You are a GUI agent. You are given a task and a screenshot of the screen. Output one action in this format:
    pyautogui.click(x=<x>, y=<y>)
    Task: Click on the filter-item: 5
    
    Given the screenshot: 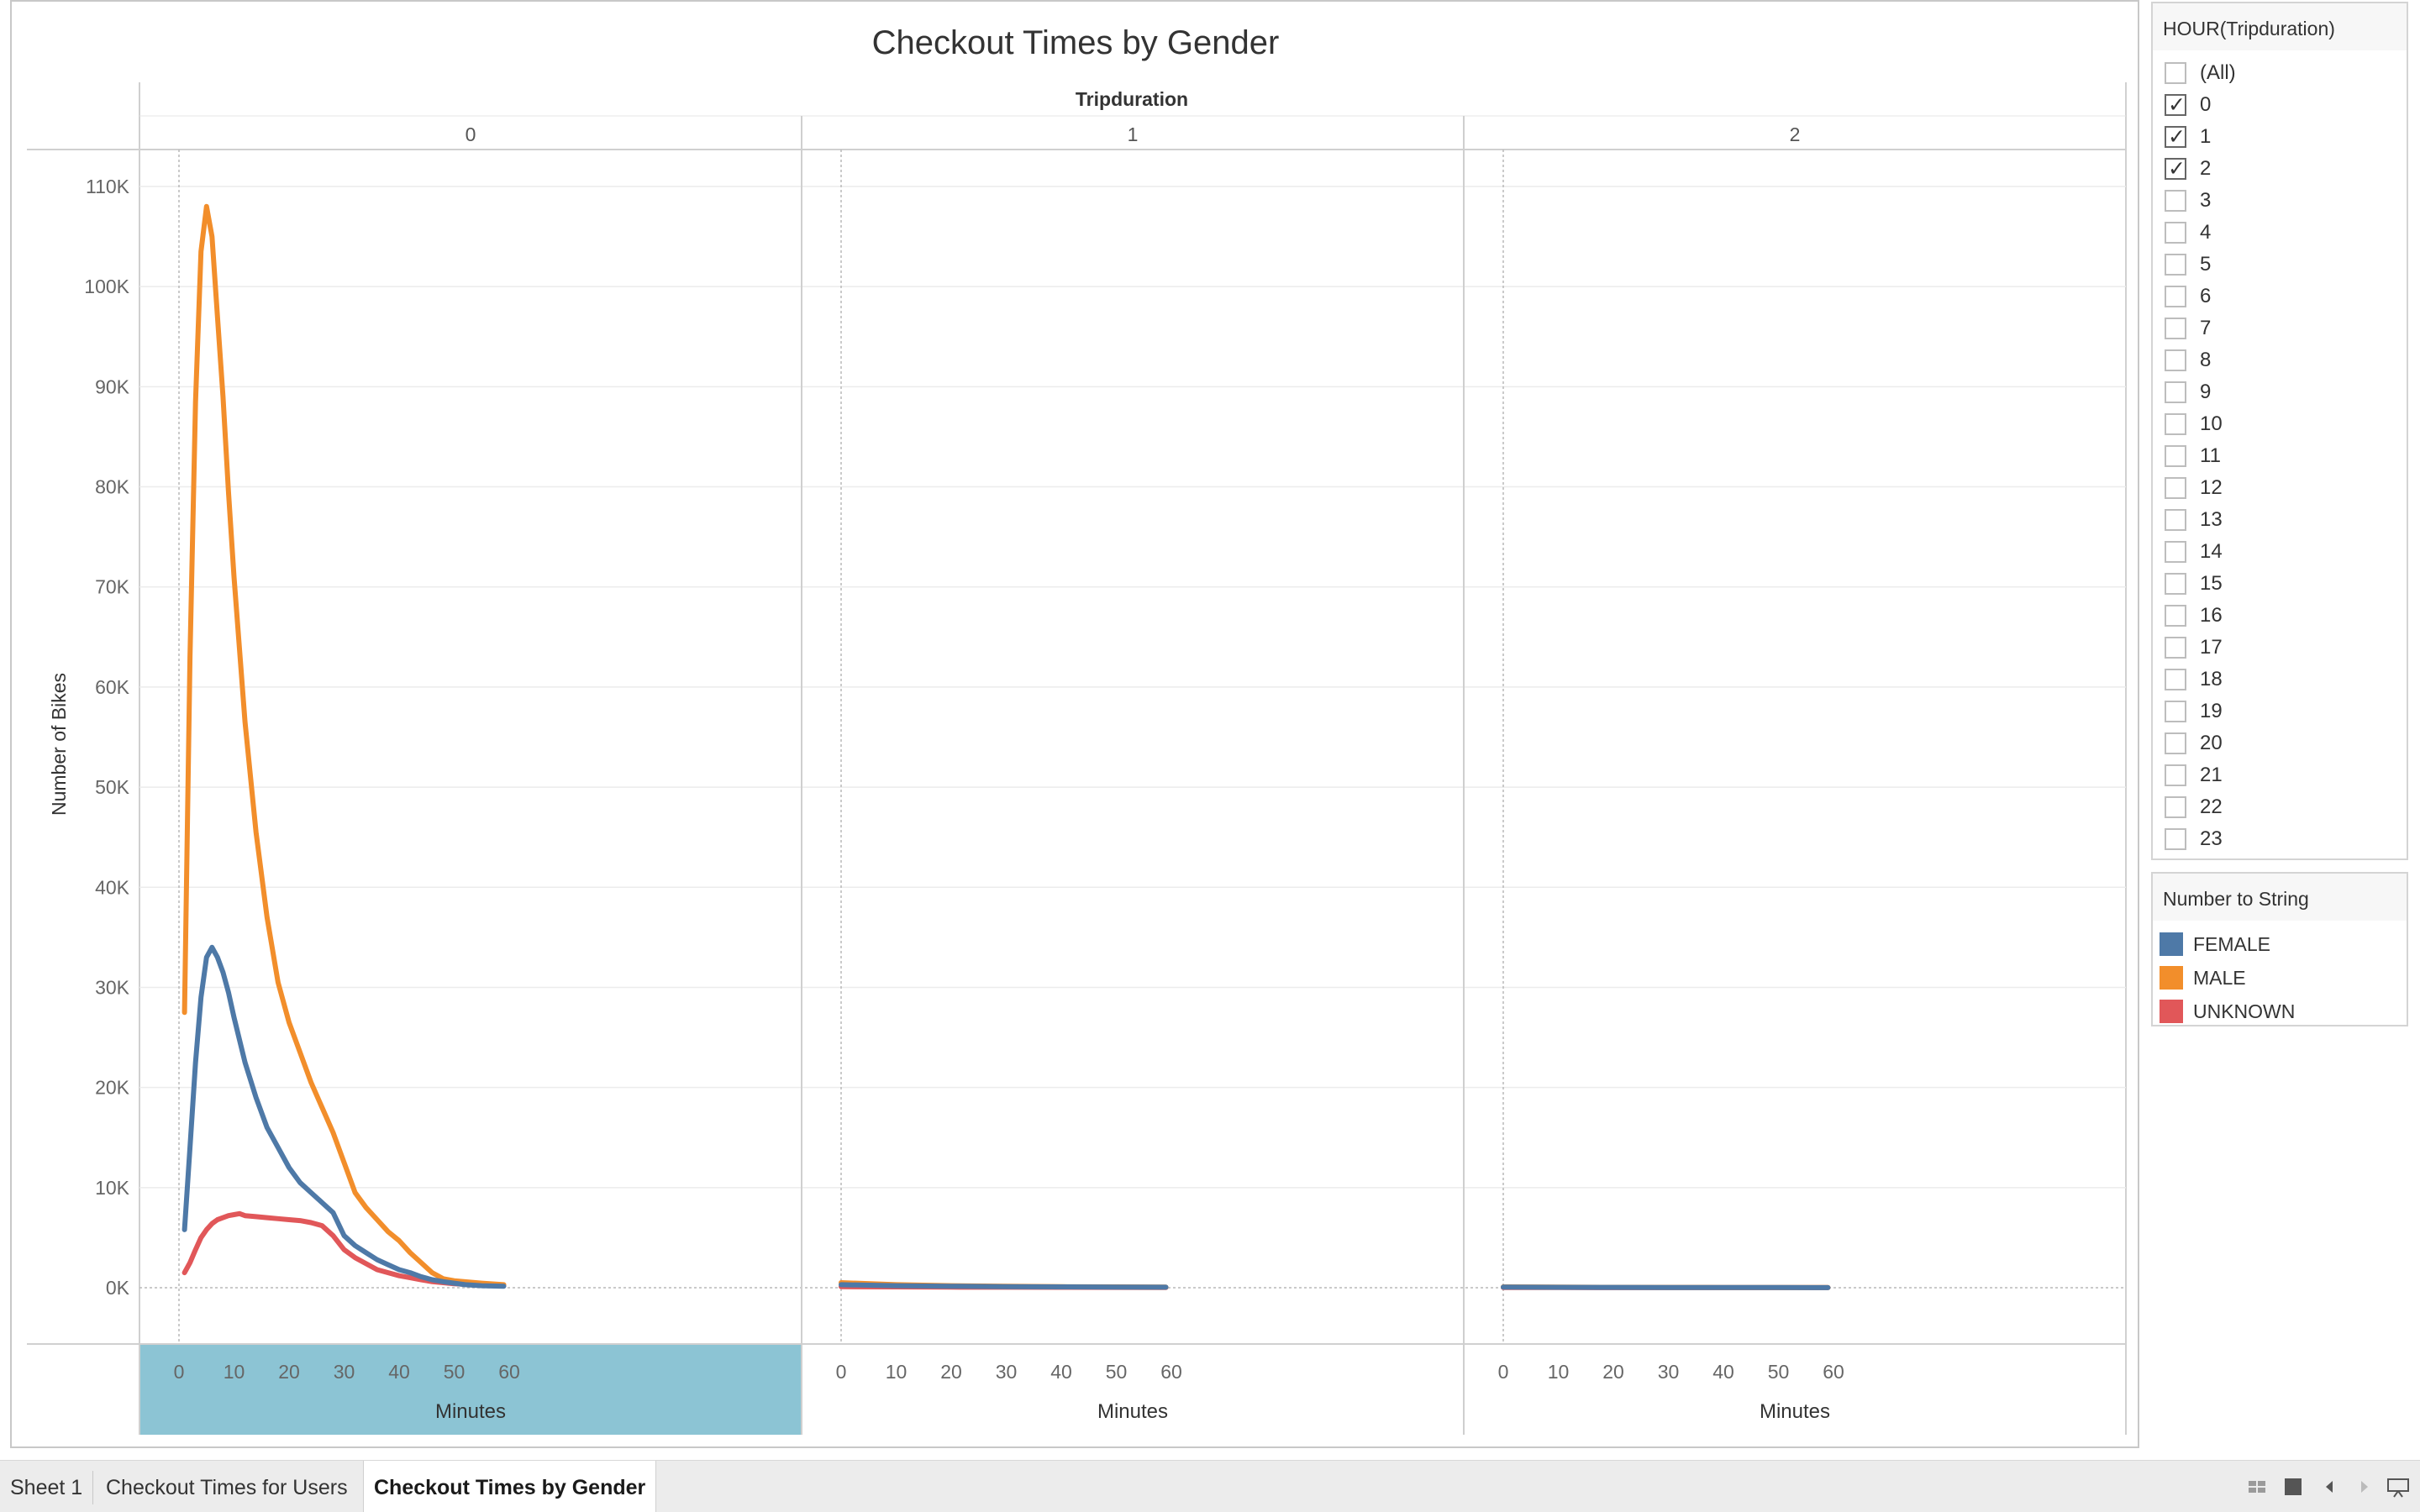 What is the action you would take?
    pyautogui.click(x=2188, y=265)
    